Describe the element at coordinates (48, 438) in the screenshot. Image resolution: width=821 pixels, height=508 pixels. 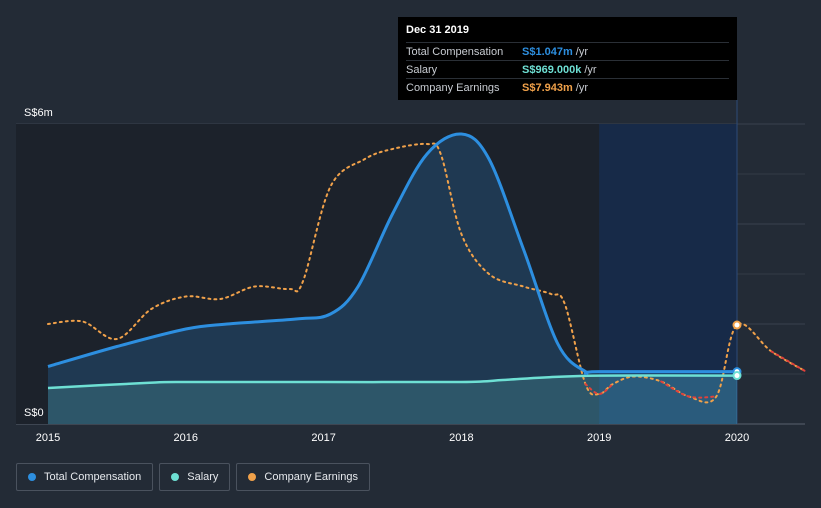
I see `x-tick-label: 2015` at that location.